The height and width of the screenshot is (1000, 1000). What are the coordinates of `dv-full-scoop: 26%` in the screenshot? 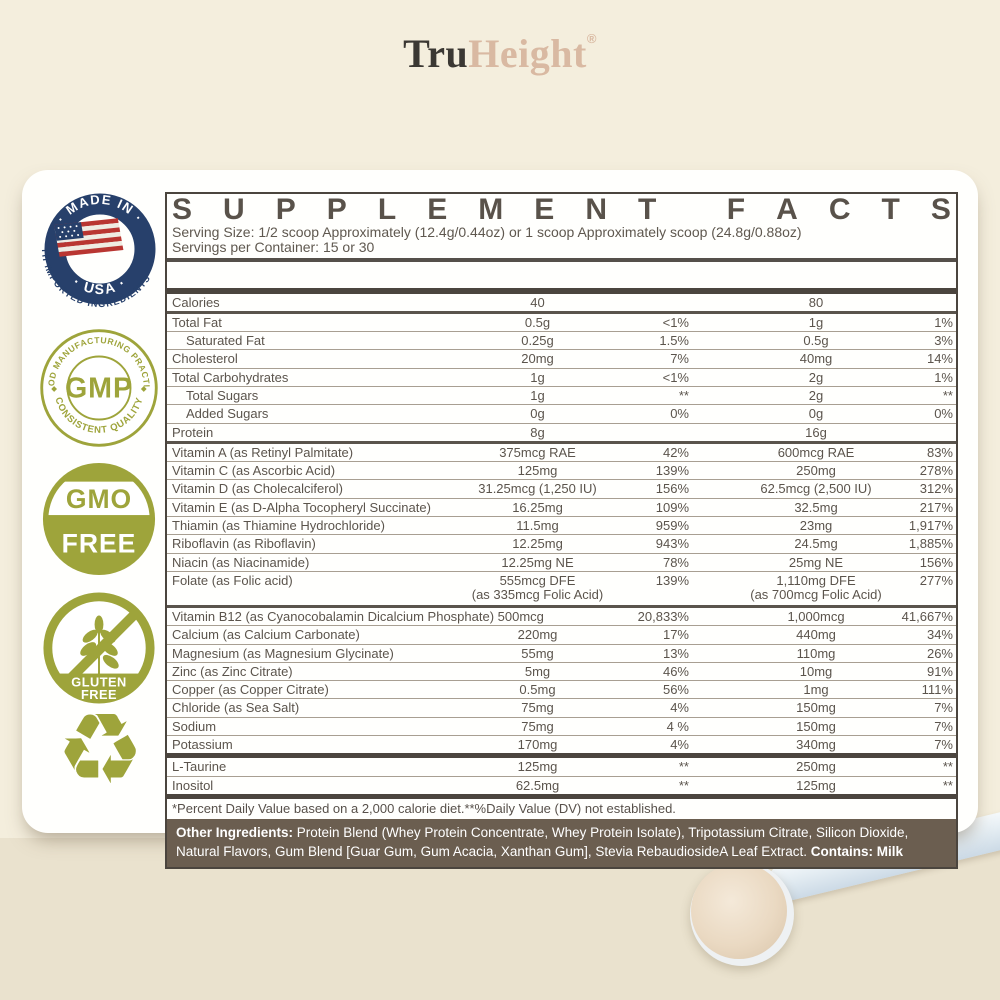 It's located at (939, 653).